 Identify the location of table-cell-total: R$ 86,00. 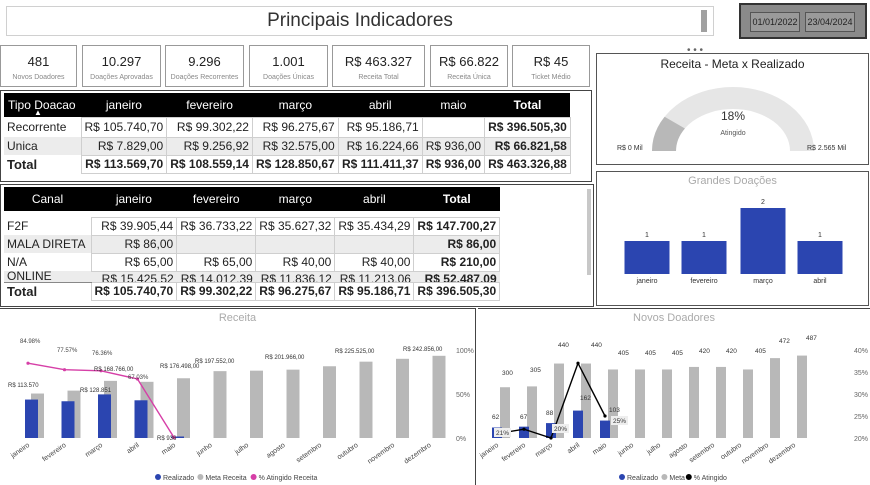
(457, 244).